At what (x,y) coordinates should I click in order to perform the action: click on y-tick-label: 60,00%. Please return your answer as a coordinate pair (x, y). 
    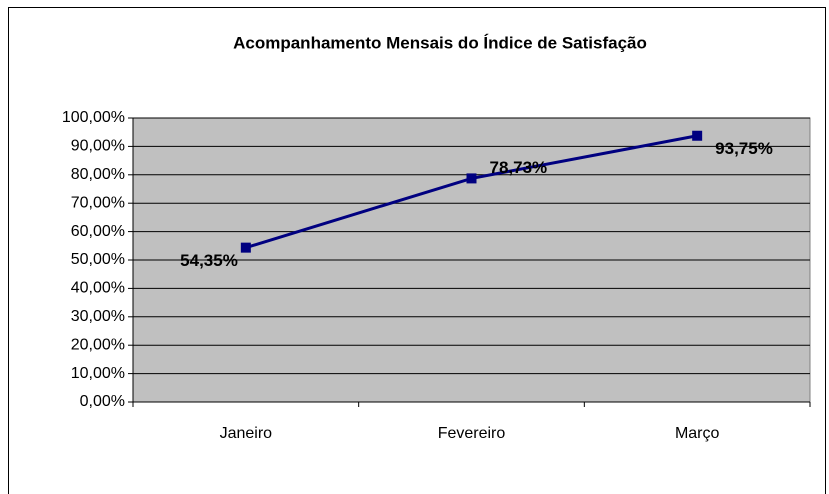
    Looking at the image, I should click on (98, 231).